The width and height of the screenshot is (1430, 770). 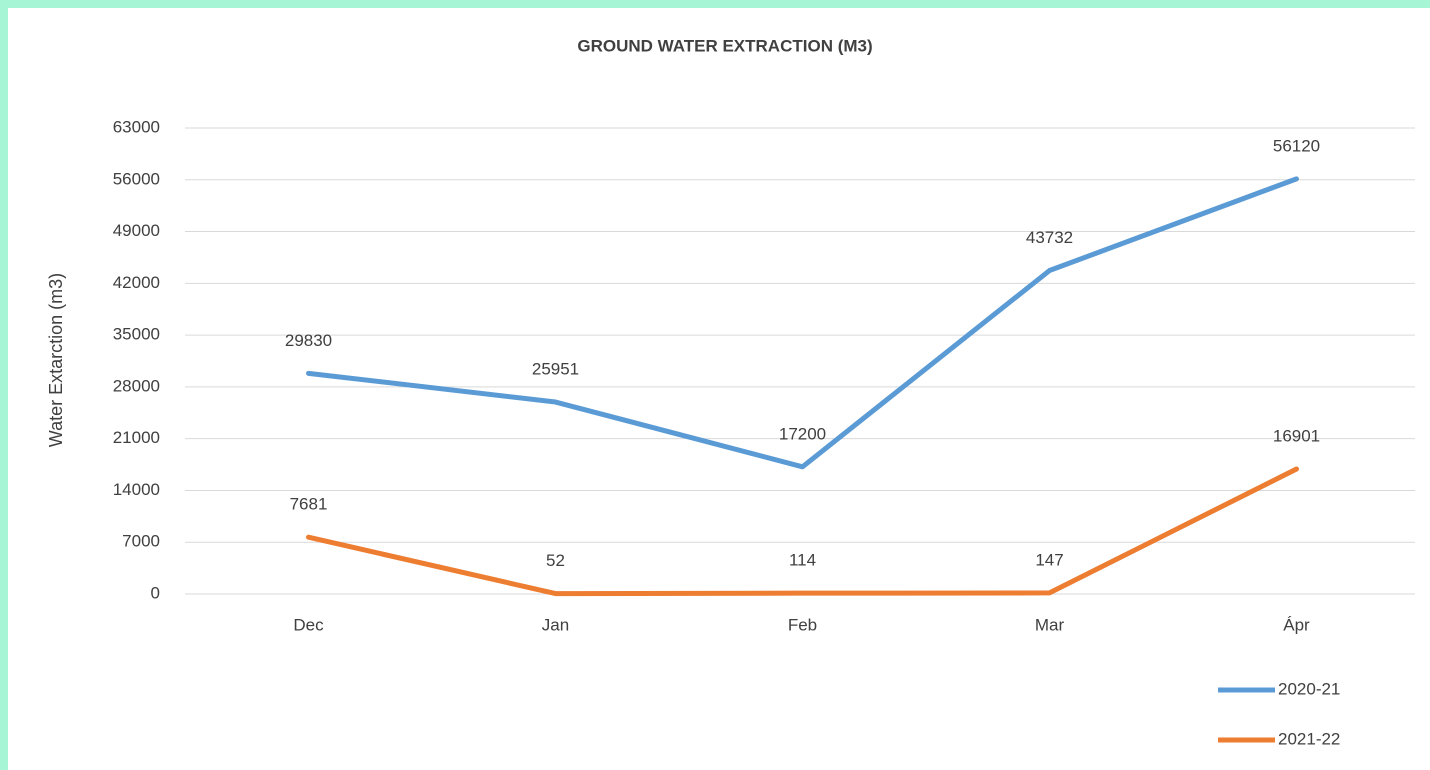 I want to click on data-label: 52, so click(x=555, y=560).